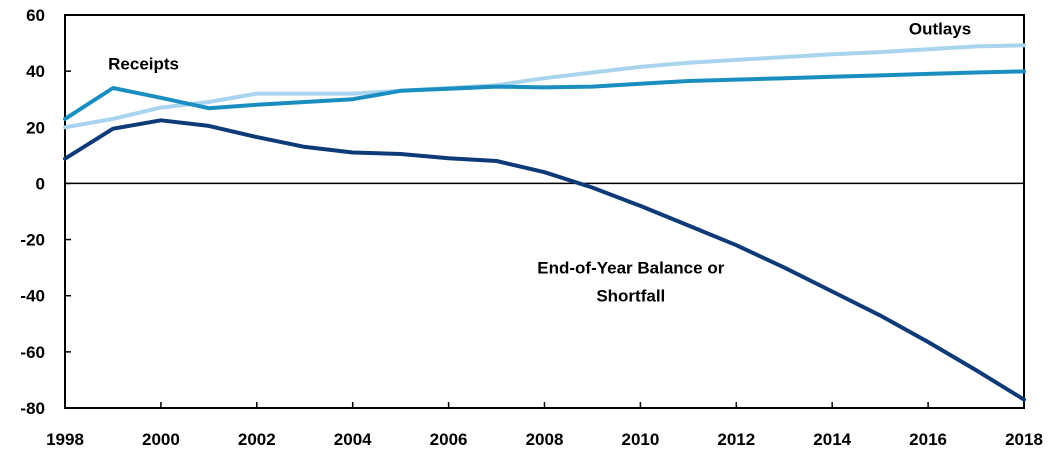 This screenshot has width=1050, height=454. What do you see at coordinates (32, 296) in the screenshot?
I see `y-tick-label: -40` at bounding box center [32, 296].